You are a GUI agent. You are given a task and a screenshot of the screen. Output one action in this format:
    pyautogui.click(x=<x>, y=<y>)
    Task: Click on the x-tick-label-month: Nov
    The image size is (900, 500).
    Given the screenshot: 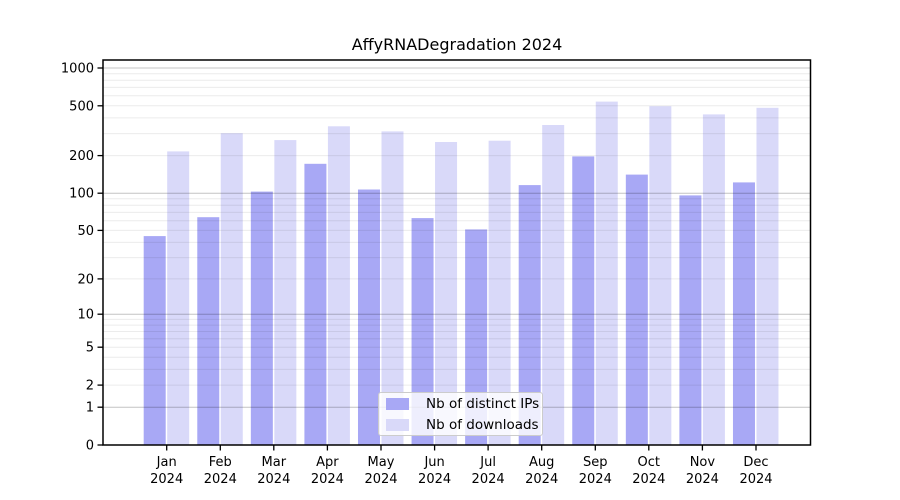 What is the action you would take?
    pyautogui.click(x=703, y=462)
    